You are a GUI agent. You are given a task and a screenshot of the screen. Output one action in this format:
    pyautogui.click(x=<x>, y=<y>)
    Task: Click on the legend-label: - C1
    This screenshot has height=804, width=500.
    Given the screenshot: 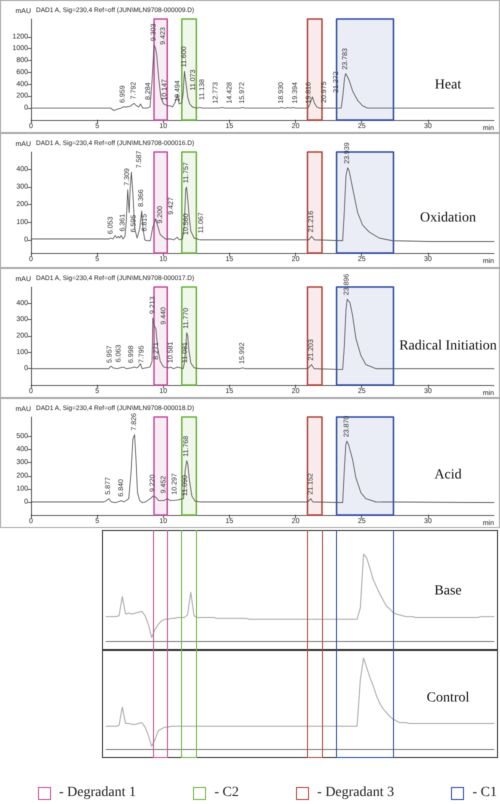 What is the action you would take?
    pyautogui.click(x=484, y=793)
    